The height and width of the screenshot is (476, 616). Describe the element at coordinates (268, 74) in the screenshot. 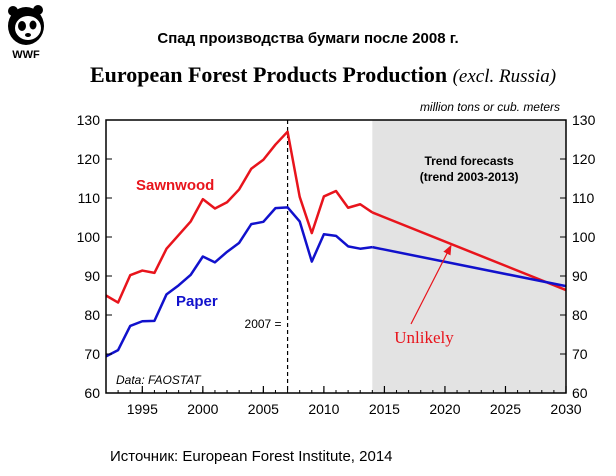

I see `chart-title-main: European Forest Products Production` at that location.